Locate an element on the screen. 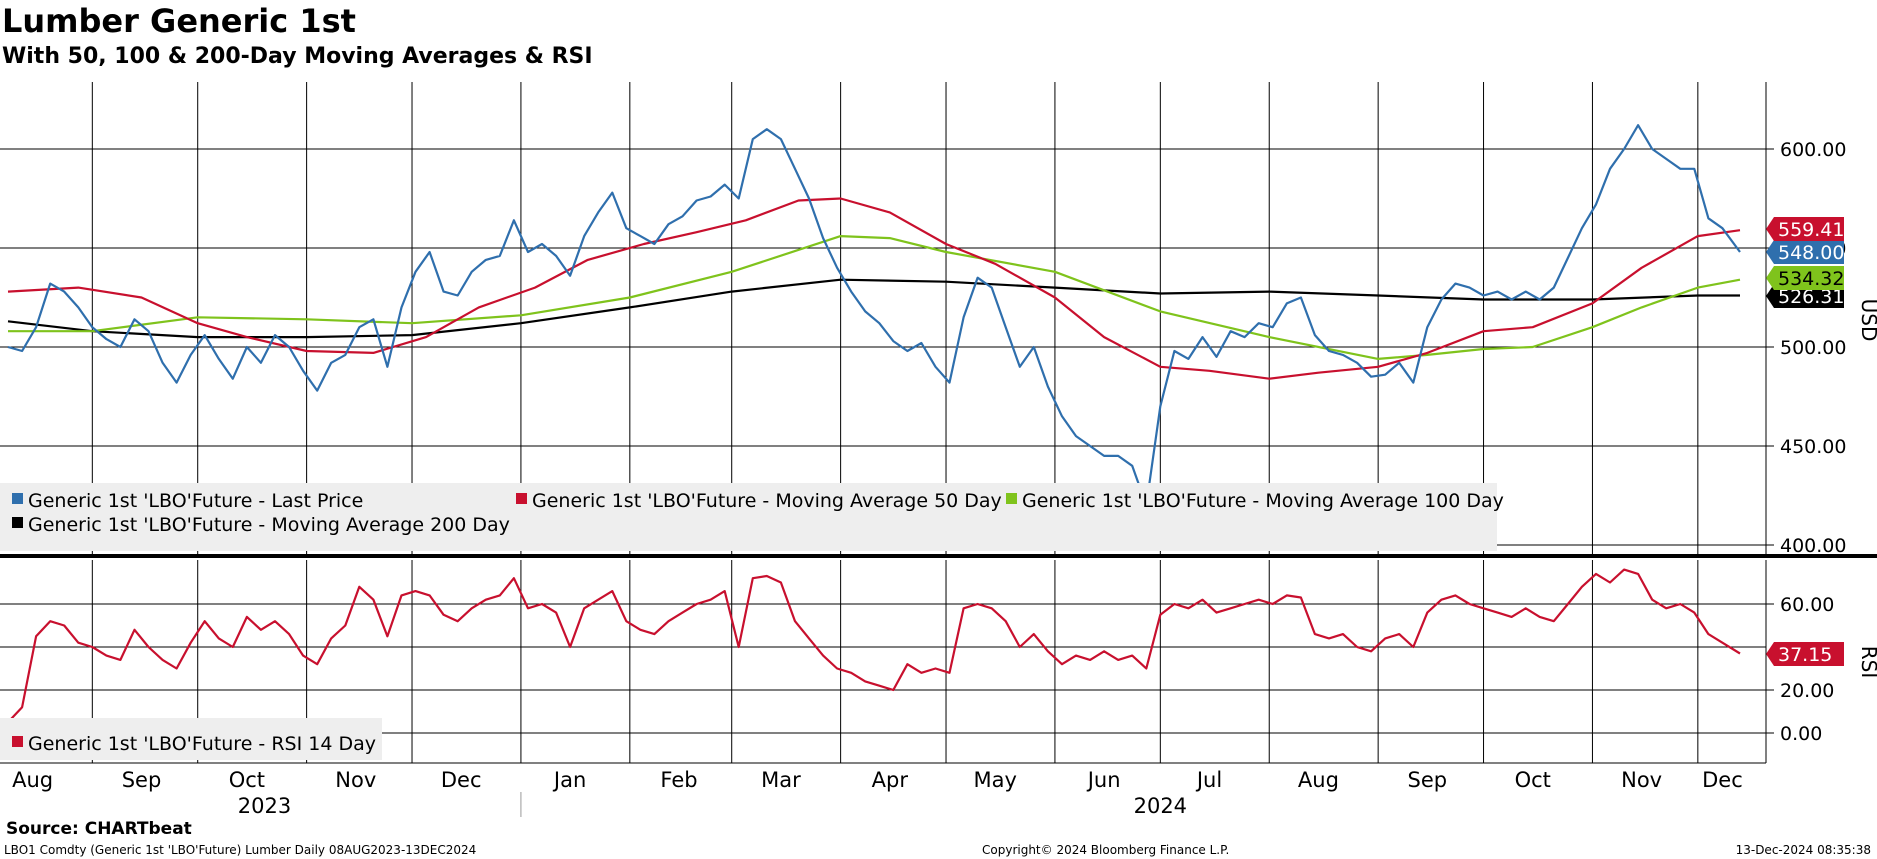 Image resolution: width=1877 pixels, height=859 pixels. x-month-label: Apr is located at coordinates (890, 780).